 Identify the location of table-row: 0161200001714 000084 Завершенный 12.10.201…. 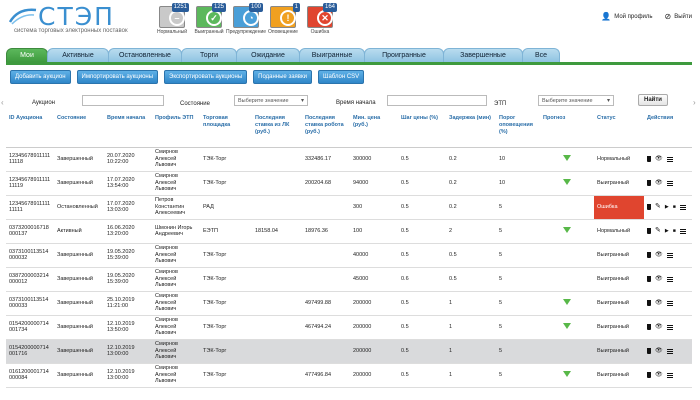
(349, 375).